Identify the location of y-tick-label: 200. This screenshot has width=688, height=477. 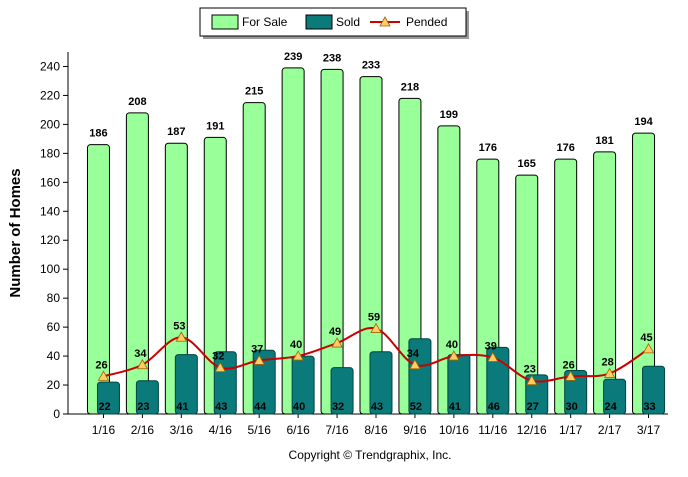
(50, 124).